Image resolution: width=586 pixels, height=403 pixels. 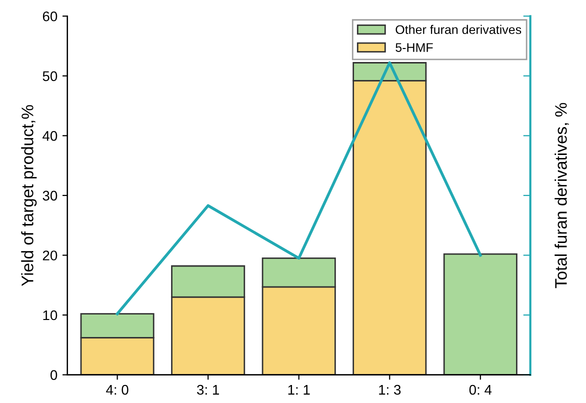 I want to click on x-tick-label: 1, so click(x=299, y=390).